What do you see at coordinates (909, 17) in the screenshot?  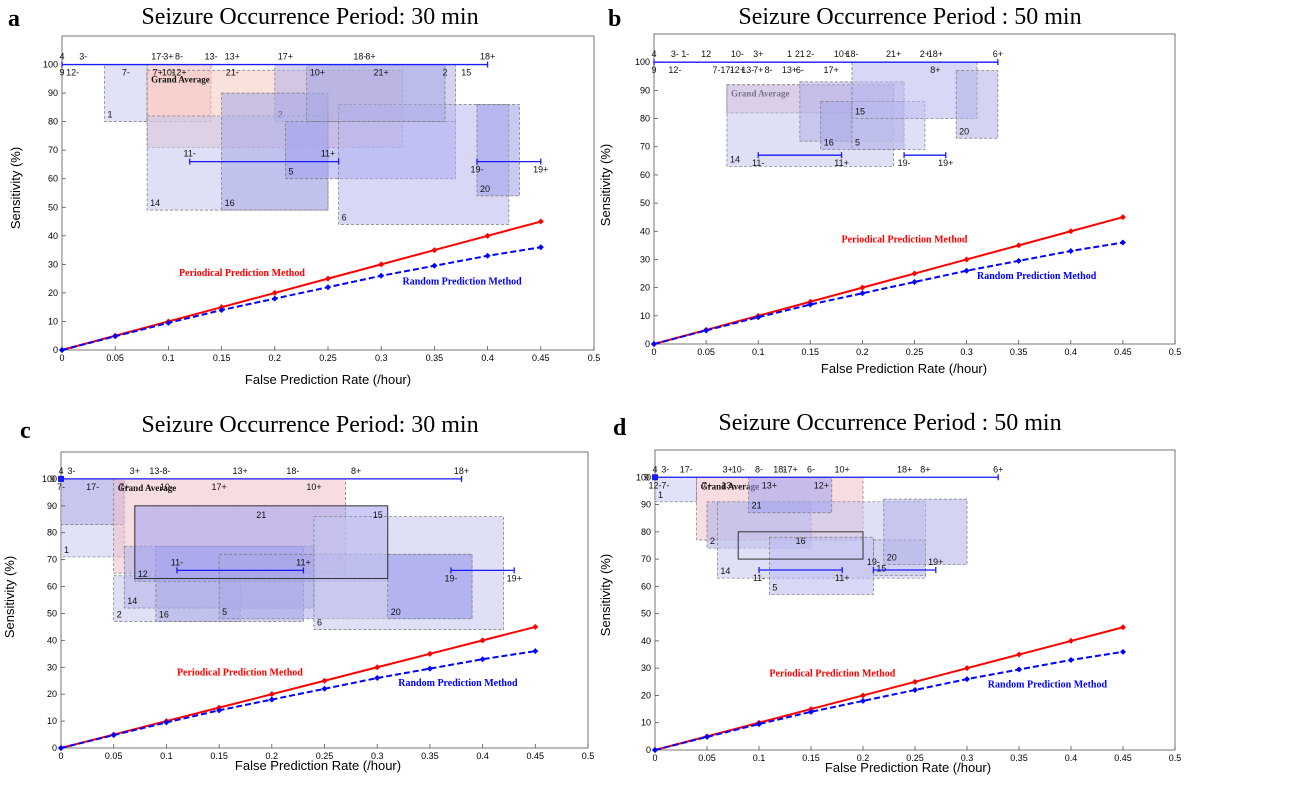 I see `chart-title: Seizure Occurrence Period : 50 min` at bounding box center [909, 17].